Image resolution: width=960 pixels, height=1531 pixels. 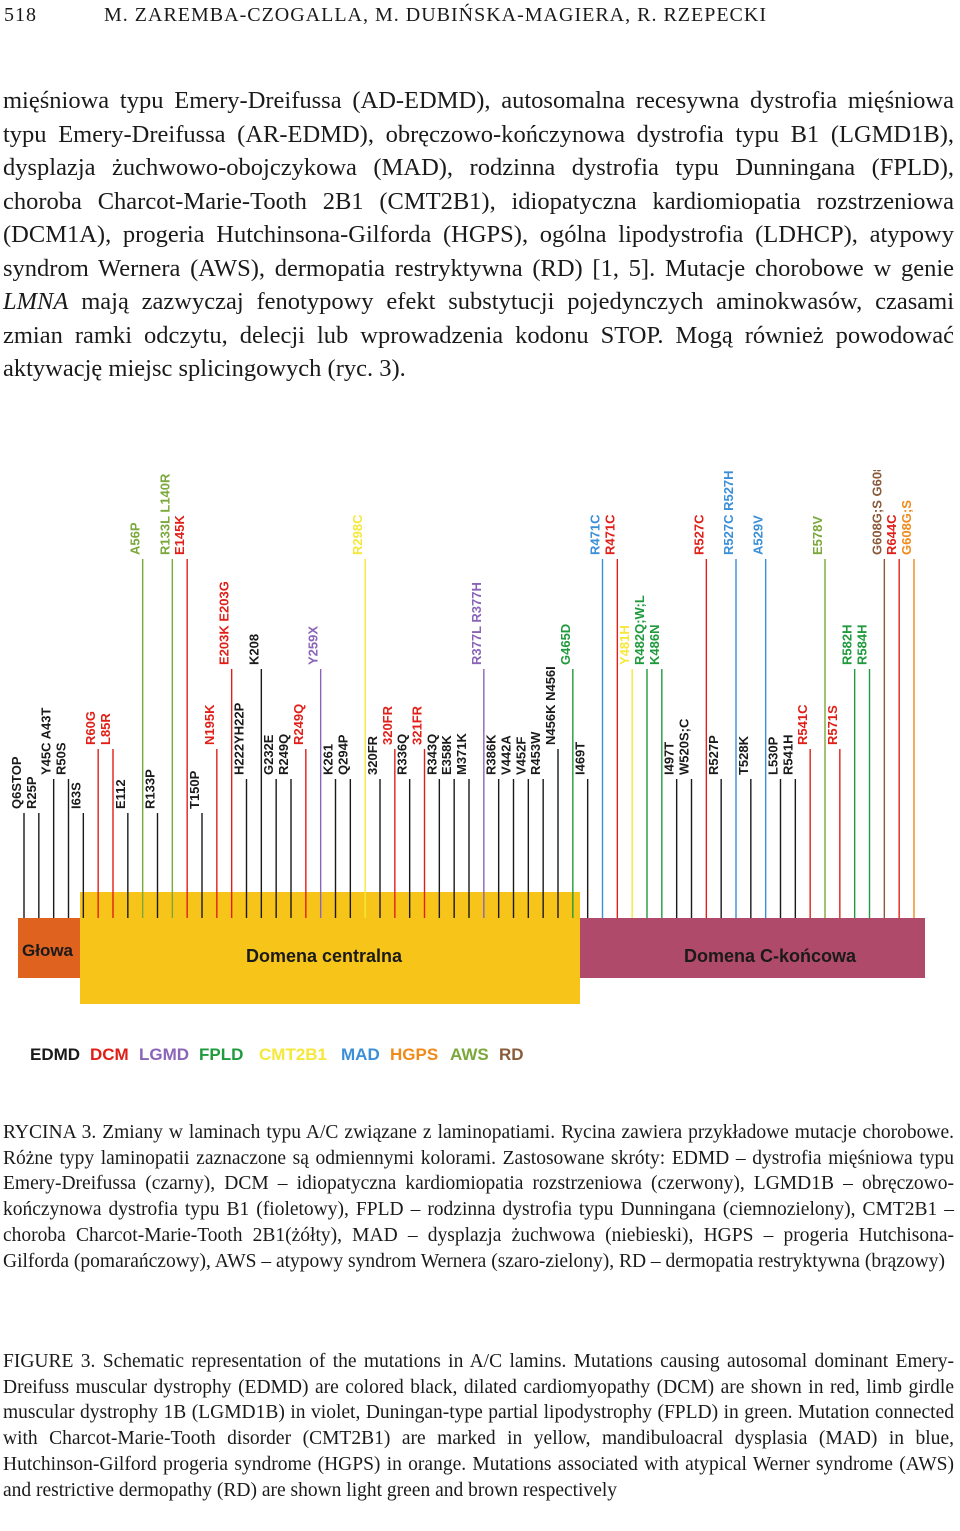 I want to click on mutation-label: R541C, so click(x=802, y=724).